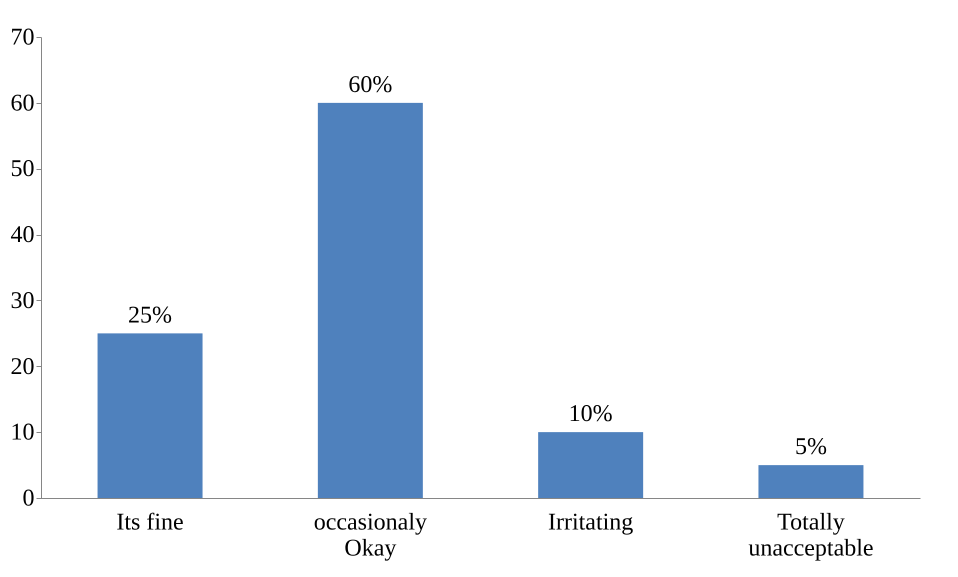 This screenshot has width=958, height=577. What do you see at coordinates (22, 433) in the screenshot?
I see `y-tick-label: 10` at bounding box center [22, 433].